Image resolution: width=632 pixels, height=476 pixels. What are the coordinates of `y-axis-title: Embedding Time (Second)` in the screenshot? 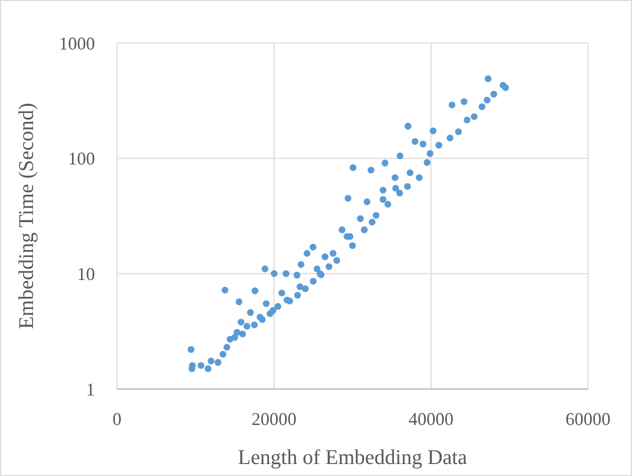 It's located at (26, 216).